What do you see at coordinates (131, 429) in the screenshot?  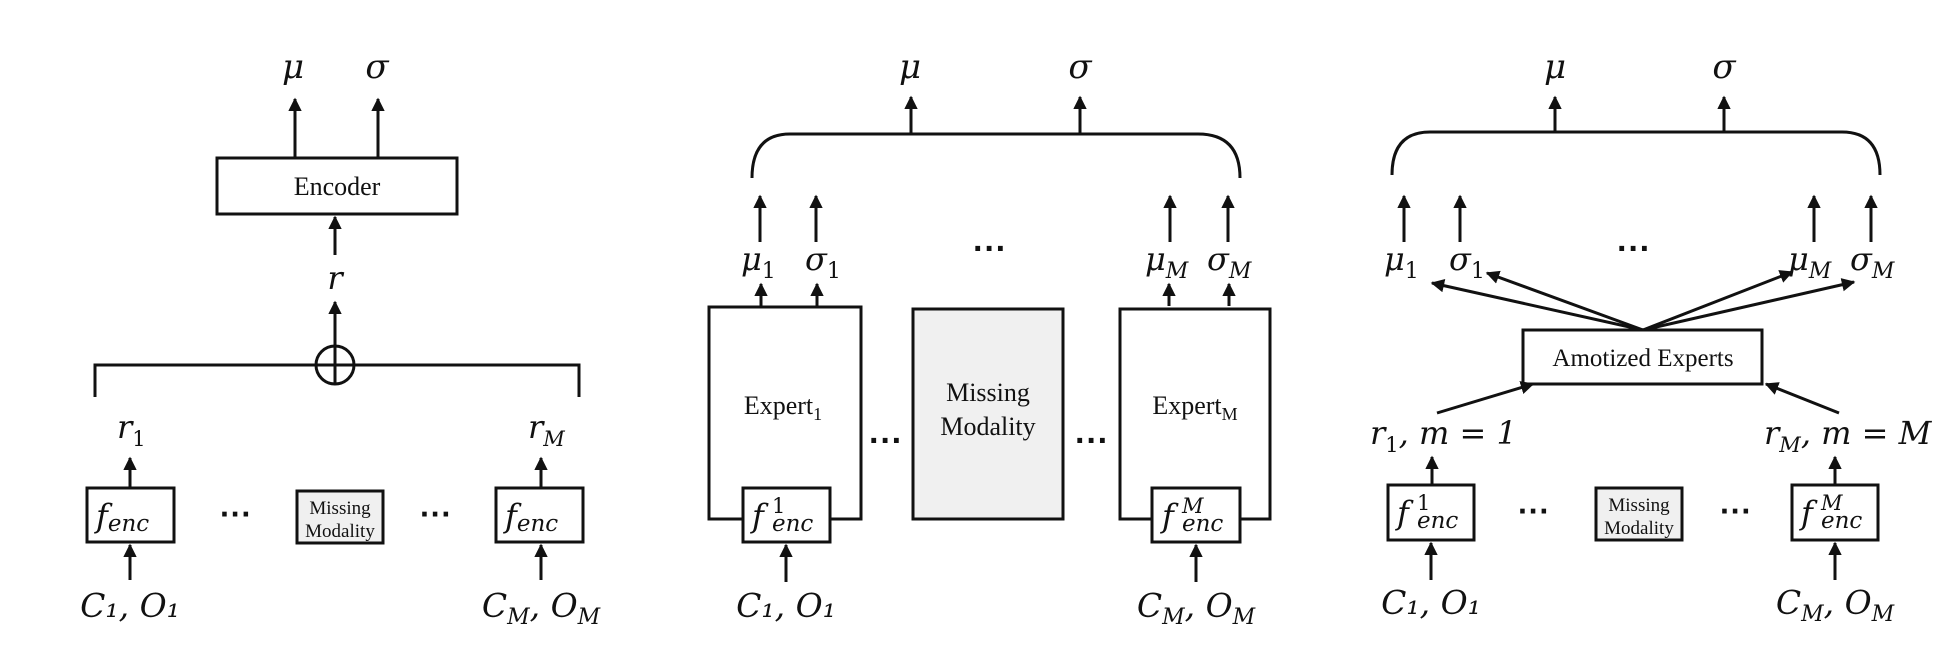 I see `r-first-label: r1` at bounding box center [131, 429].